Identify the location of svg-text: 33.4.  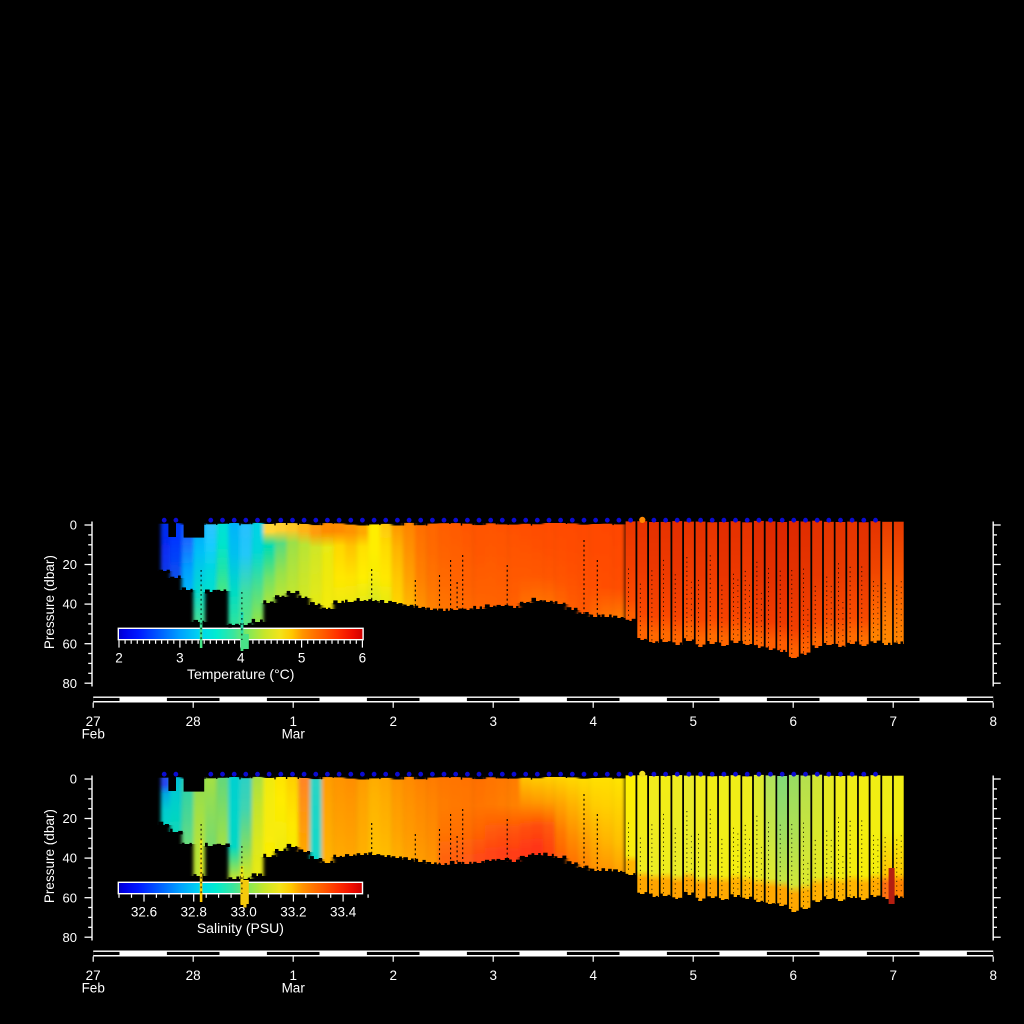
(343, 912).